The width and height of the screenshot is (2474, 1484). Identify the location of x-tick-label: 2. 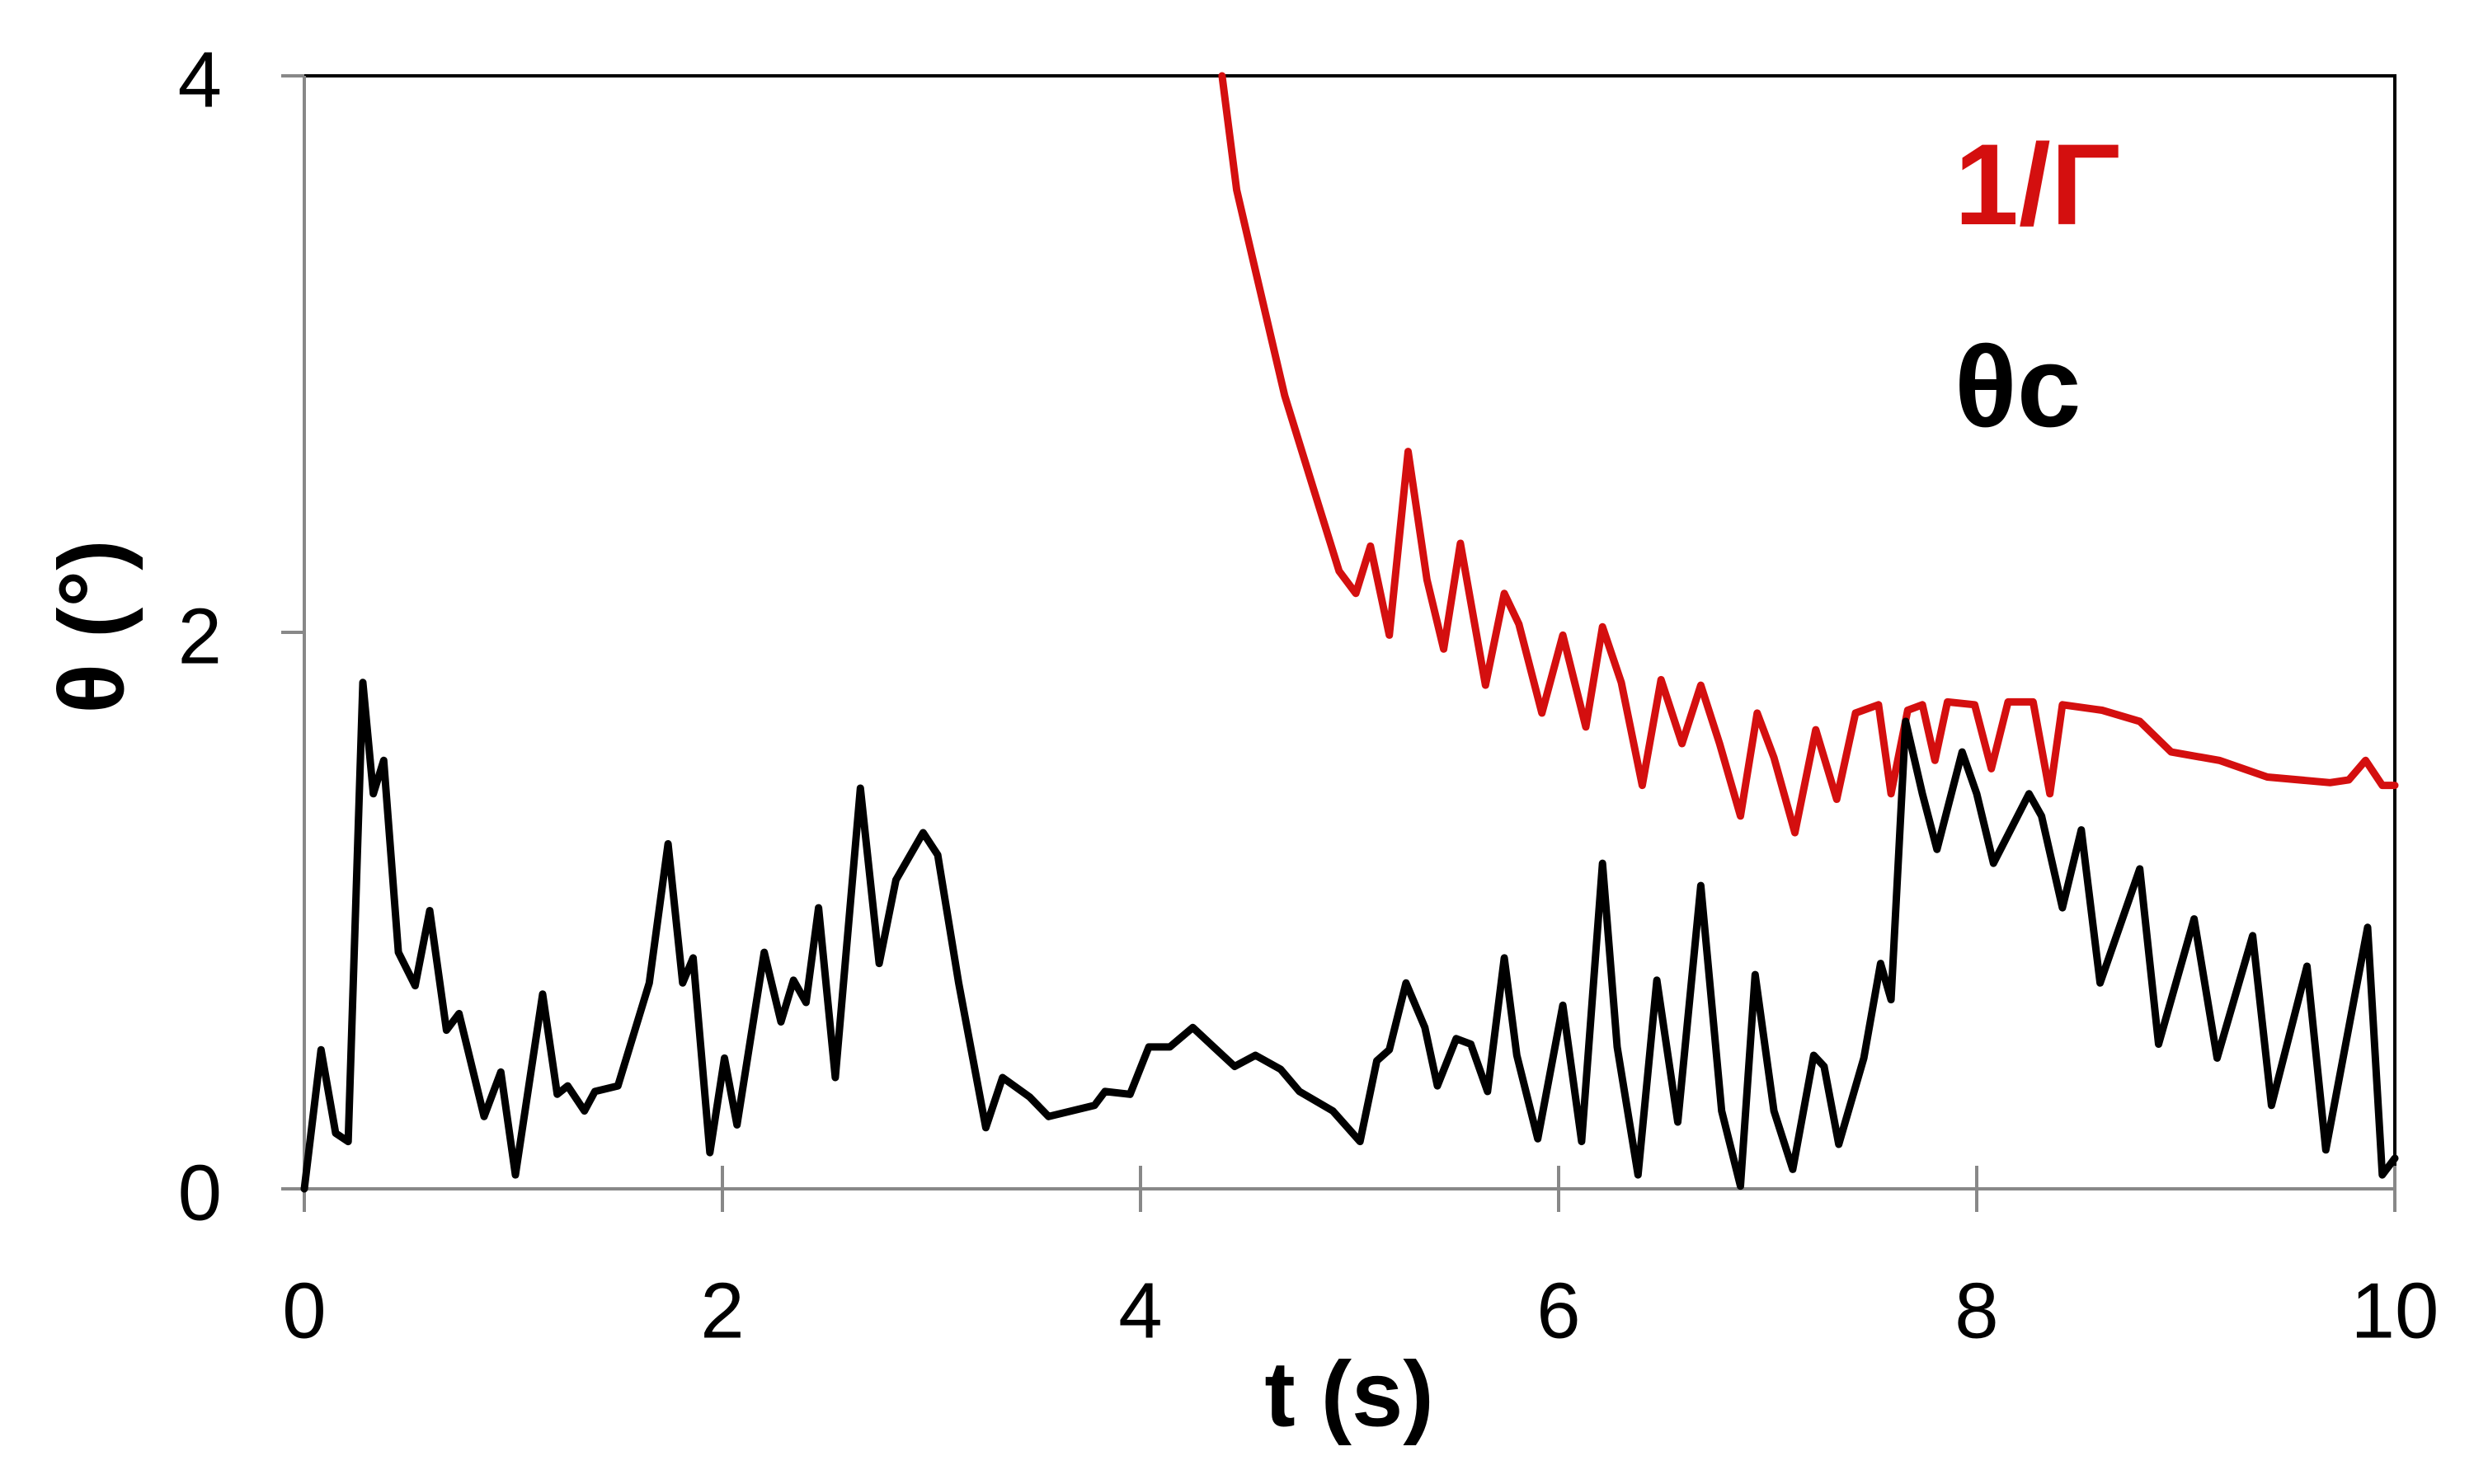
(722, 1310).